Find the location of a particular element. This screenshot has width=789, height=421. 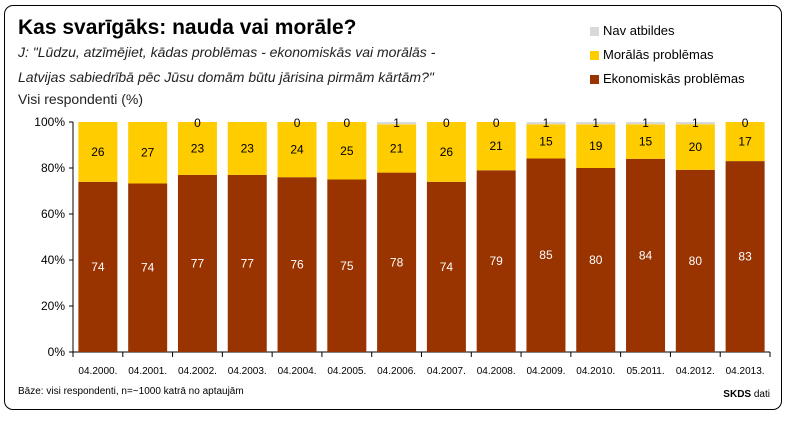

data-label-economic: 77 is located at coordinates (248, 263).